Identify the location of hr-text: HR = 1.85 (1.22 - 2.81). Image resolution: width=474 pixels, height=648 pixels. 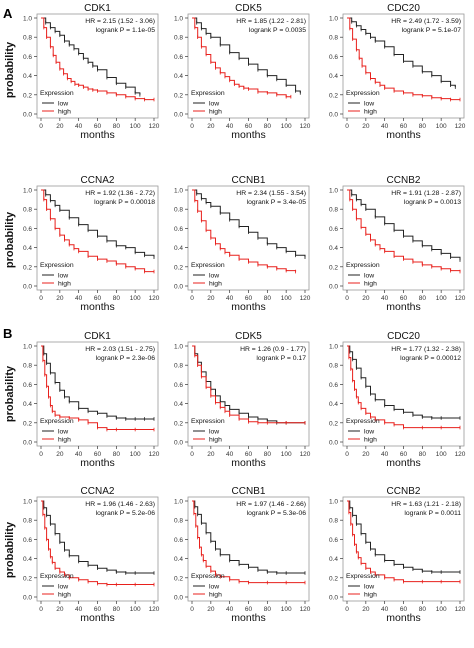
(271, 21).